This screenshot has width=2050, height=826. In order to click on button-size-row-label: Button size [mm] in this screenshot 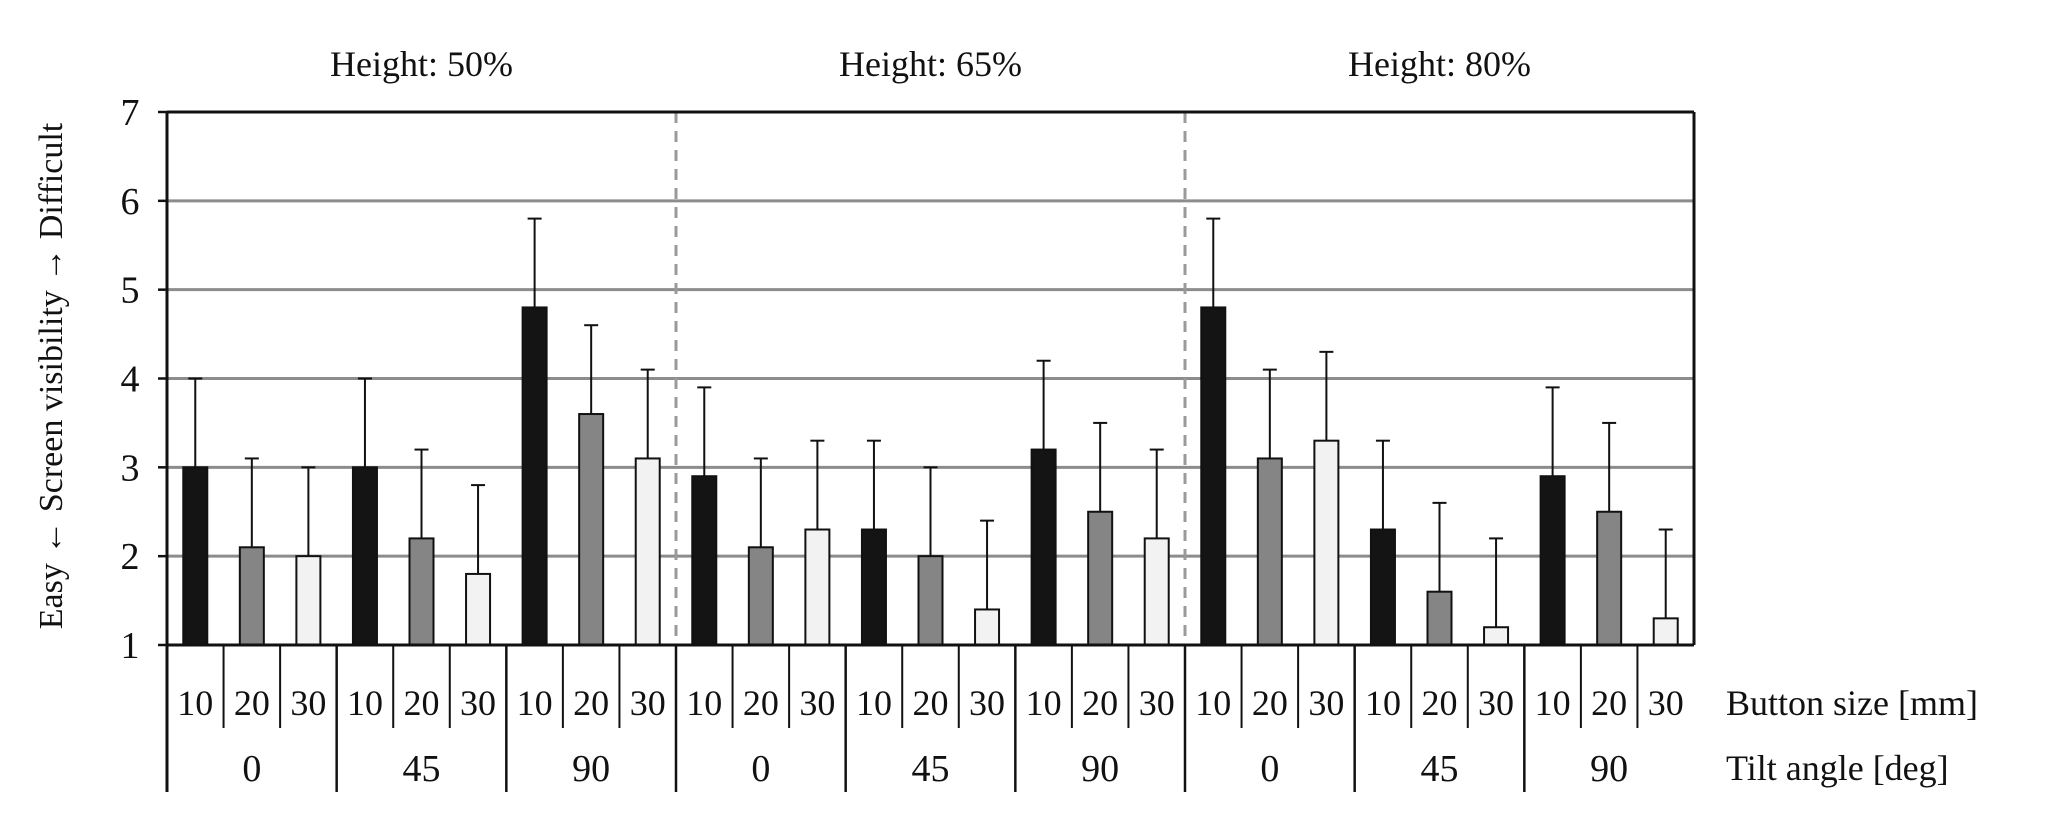, I will do `click(1852, 703)`.